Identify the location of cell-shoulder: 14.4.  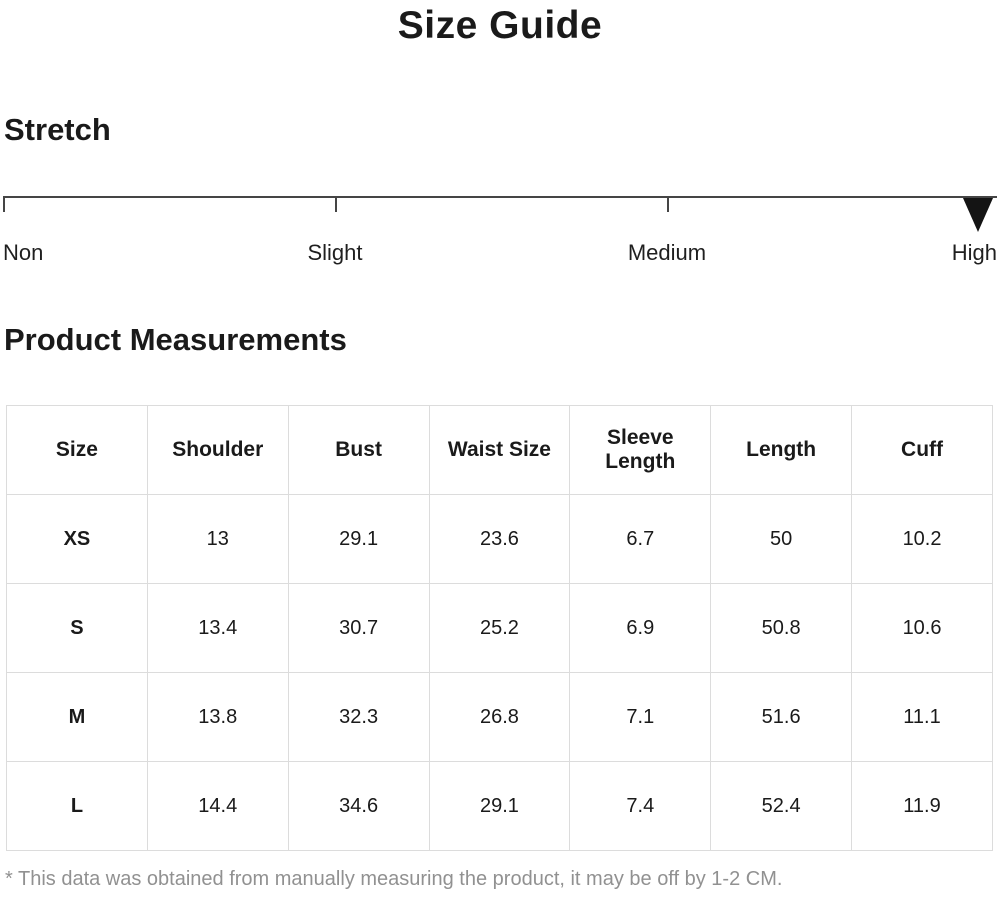
(217, 806).